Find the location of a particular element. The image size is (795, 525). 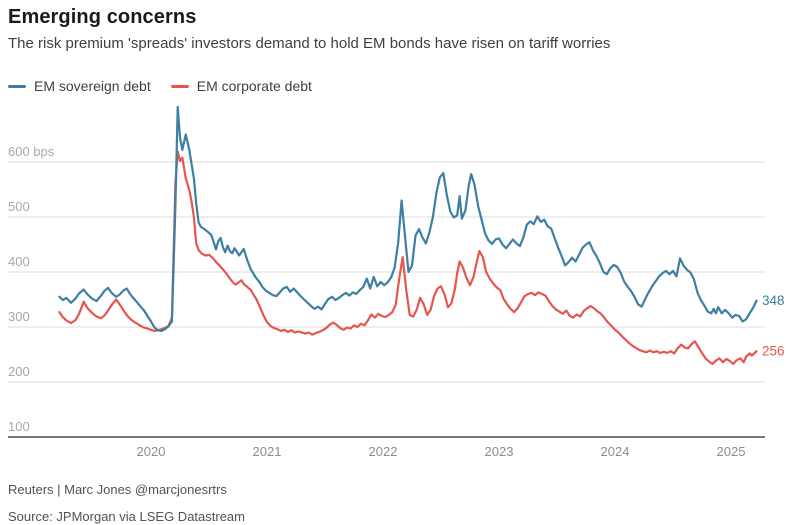

legend-label-corporate: EM corporate debt is located at coordinates (254, 86).